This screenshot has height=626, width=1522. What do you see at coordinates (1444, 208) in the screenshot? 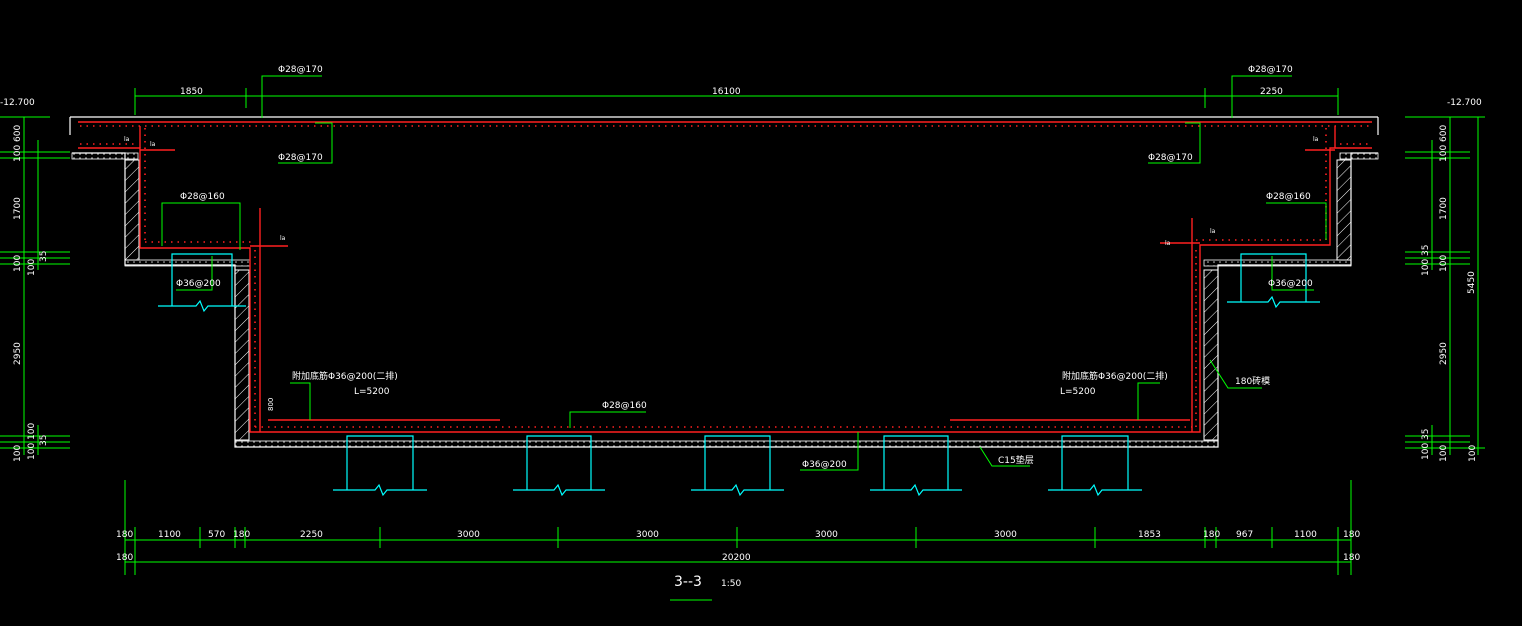
I see `vdim-right: 1700` at bounding box center [1444, 208].